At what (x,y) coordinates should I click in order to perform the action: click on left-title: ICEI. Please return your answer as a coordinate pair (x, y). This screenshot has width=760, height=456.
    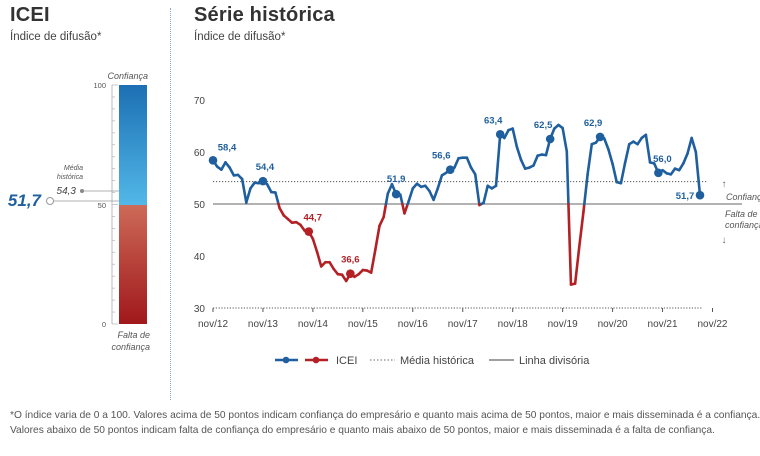
    Looking at the image, I should click on (30, 15).